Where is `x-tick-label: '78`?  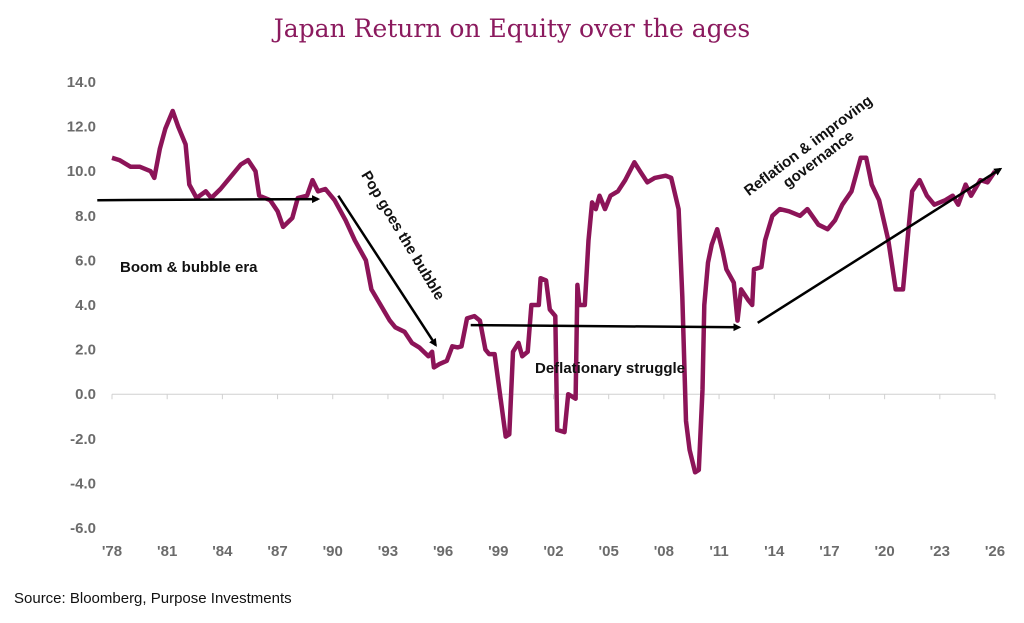 x-tick-label: '78 is located at coordinates (112, 551).